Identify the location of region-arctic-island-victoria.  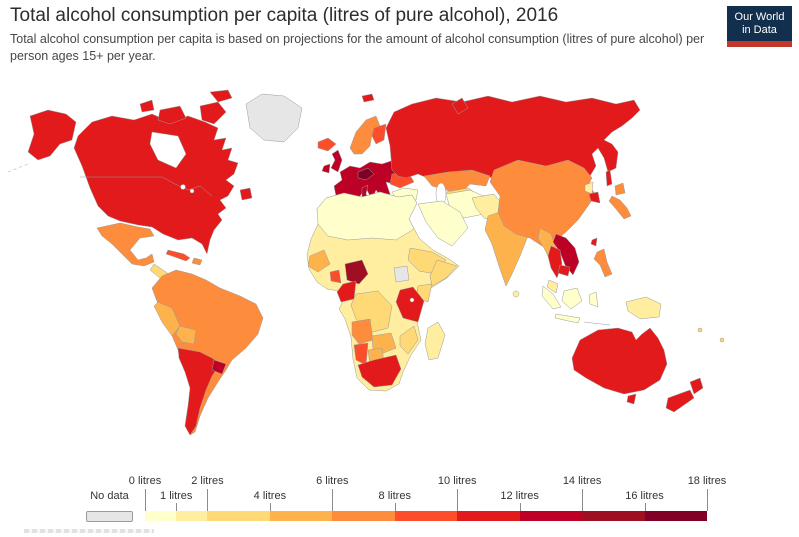
(172, 115).